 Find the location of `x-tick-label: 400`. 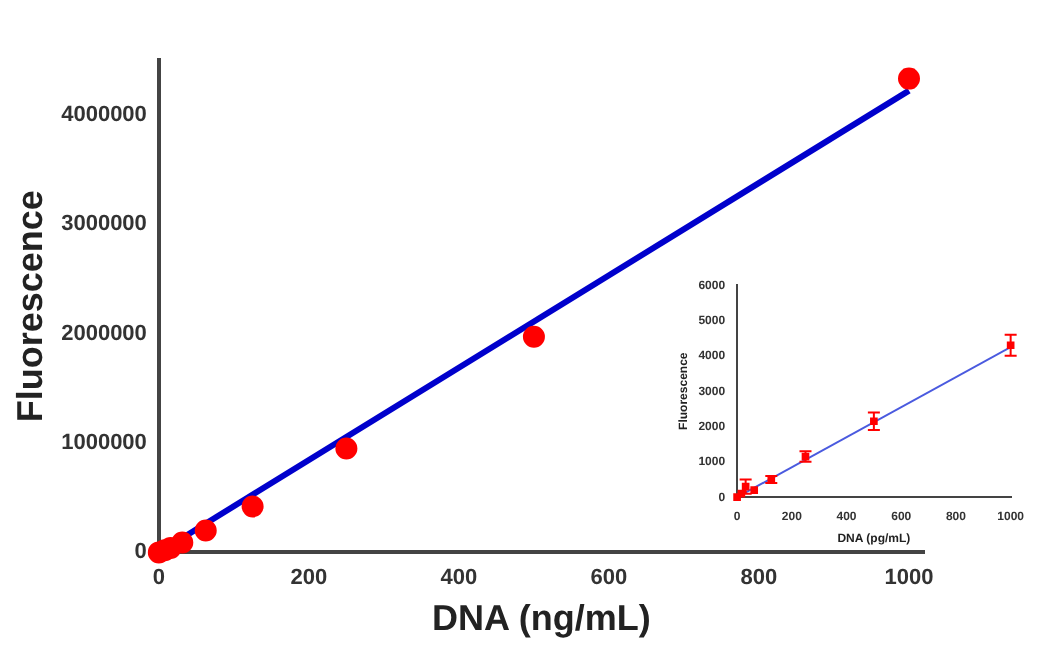

x-tick-label: 400 is located at coordinates (459, 577).